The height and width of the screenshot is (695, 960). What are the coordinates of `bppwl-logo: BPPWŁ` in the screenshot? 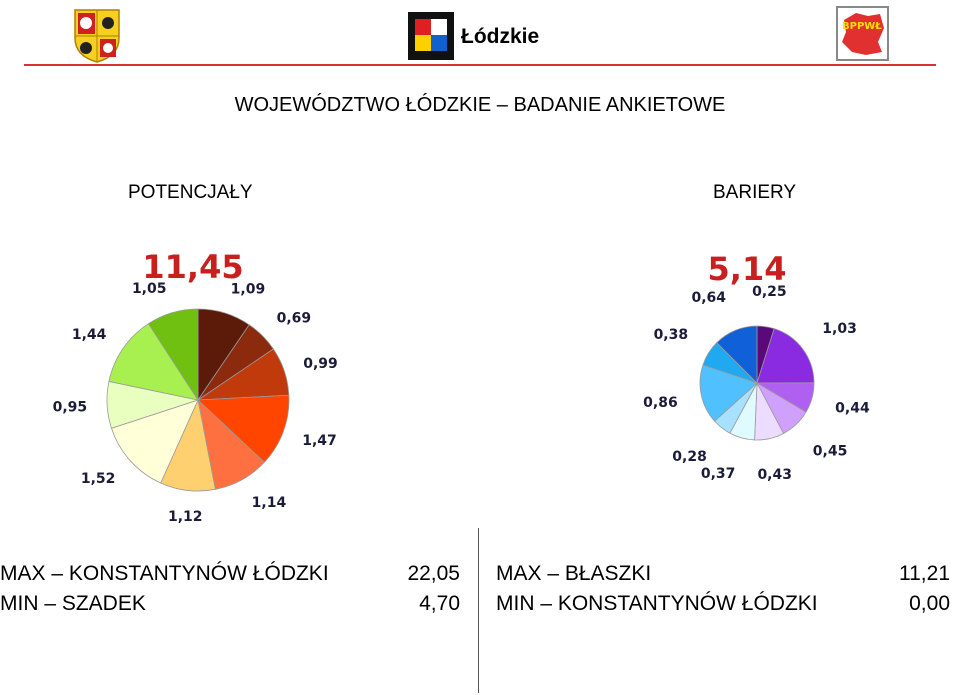 It's located at (862, 33).